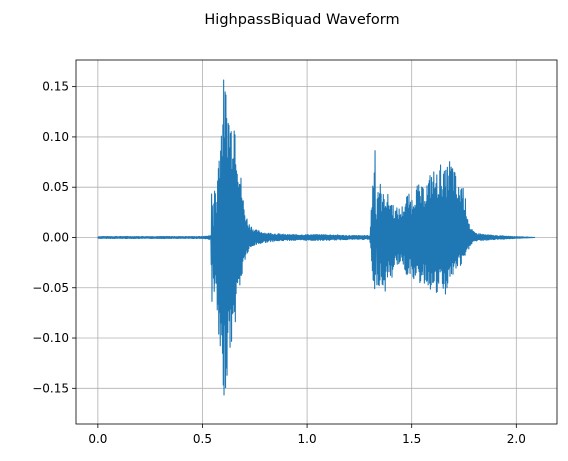 The width and height of the screenshot is (568, 461). What do you see at coordinates (307, 439) in the screenshot?
I see `x-tick-label: 1.0` at bounding box center [307, 439].